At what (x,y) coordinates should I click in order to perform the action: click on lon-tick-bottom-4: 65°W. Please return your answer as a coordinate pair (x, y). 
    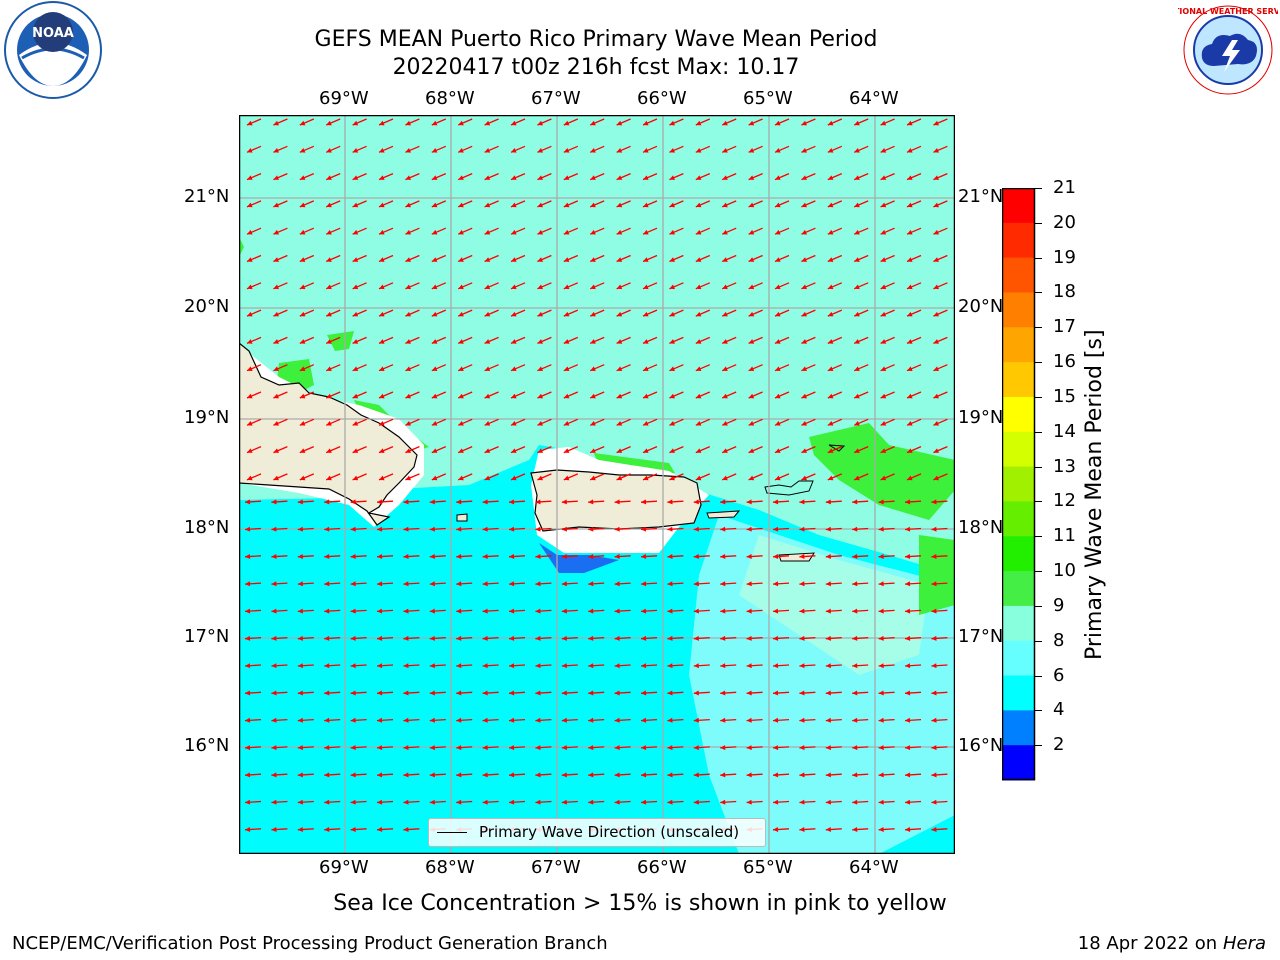
    Looking at the image, I should click on (768, 867).